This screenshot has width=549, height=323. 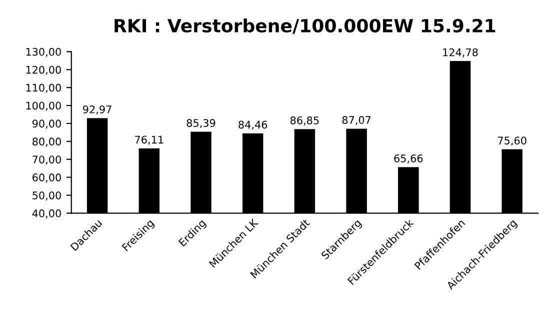 What do you see at coordinates (46, 124) in the screenshot?
I see `y-tick-label: 90,00` at bounding box center [46, 124].